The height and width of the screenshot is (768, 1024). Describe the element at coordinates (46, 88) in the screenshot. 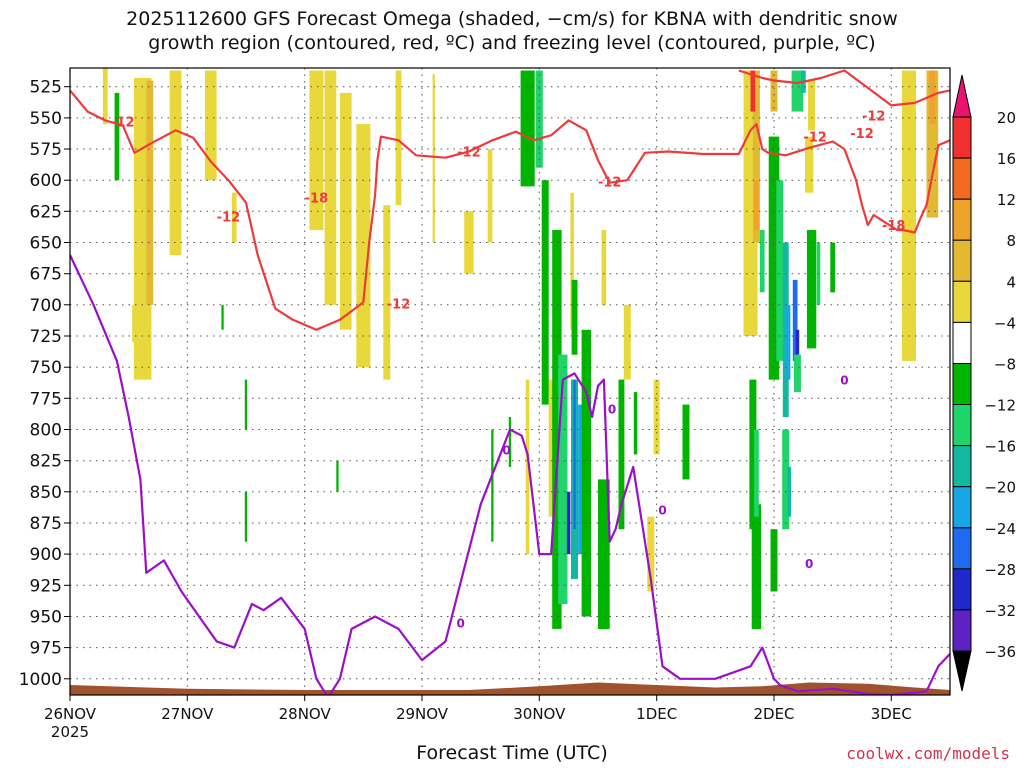

I see `y-tick-label: 525` at that location.